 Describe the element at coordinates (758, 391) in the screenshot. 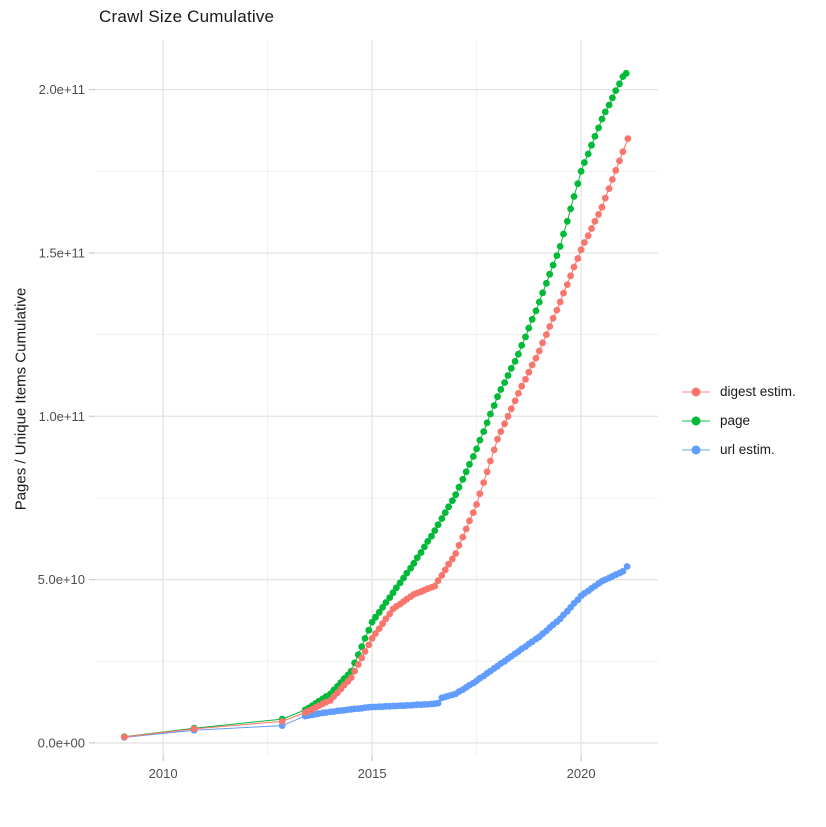

I see `legend-label: digest estim.` at that location.